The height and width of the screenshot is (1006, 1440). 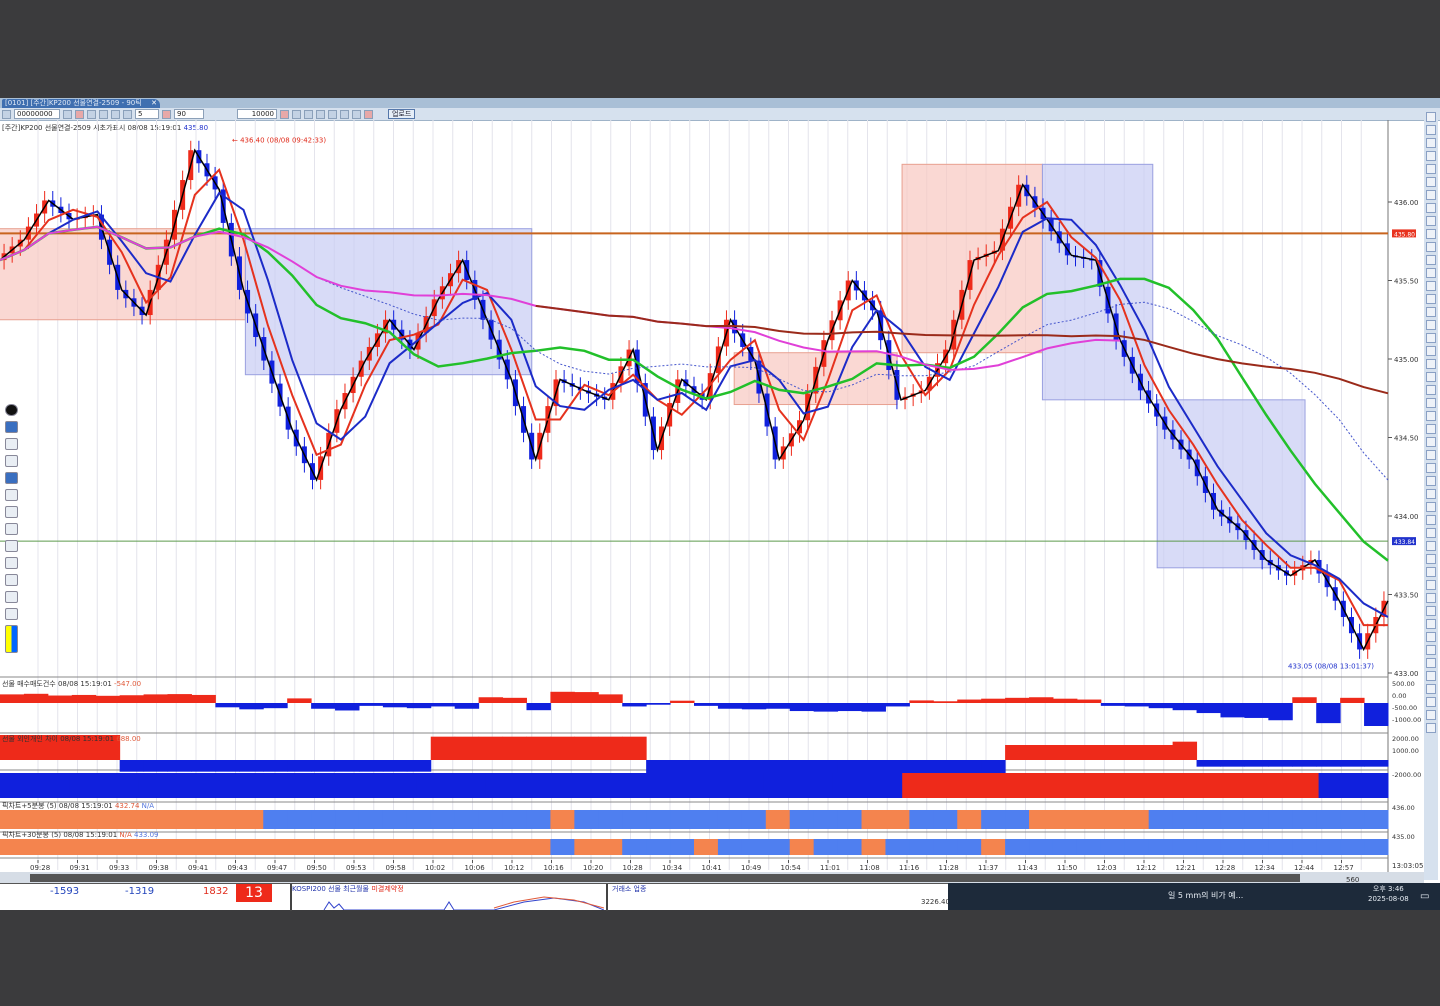 What do you see at coordinates (665, 878) in the screenshot?
I see `scrollbar-thumb` at bounding box center [665, 878].